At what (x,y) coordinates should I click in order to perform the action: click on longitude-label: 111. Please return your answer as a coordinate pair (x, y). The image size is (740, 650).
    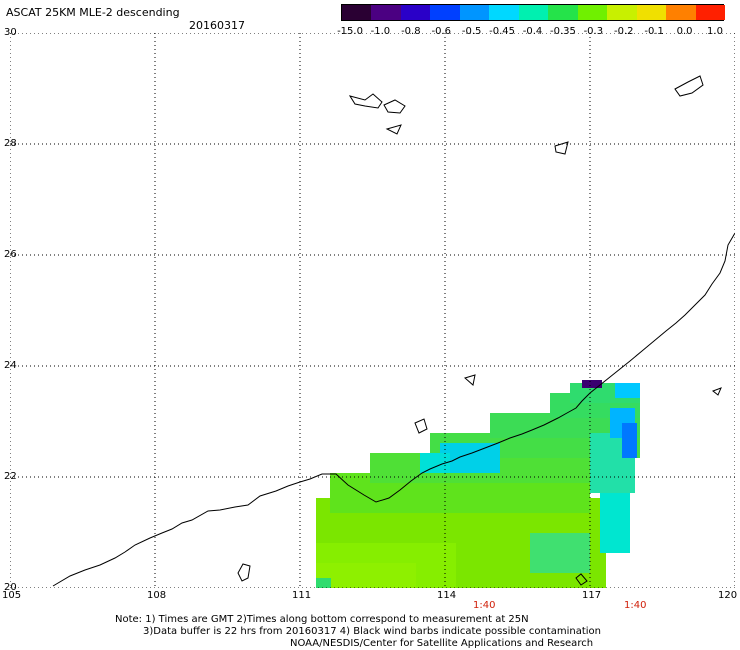
    Looking at the image, I should click on (302, 595).